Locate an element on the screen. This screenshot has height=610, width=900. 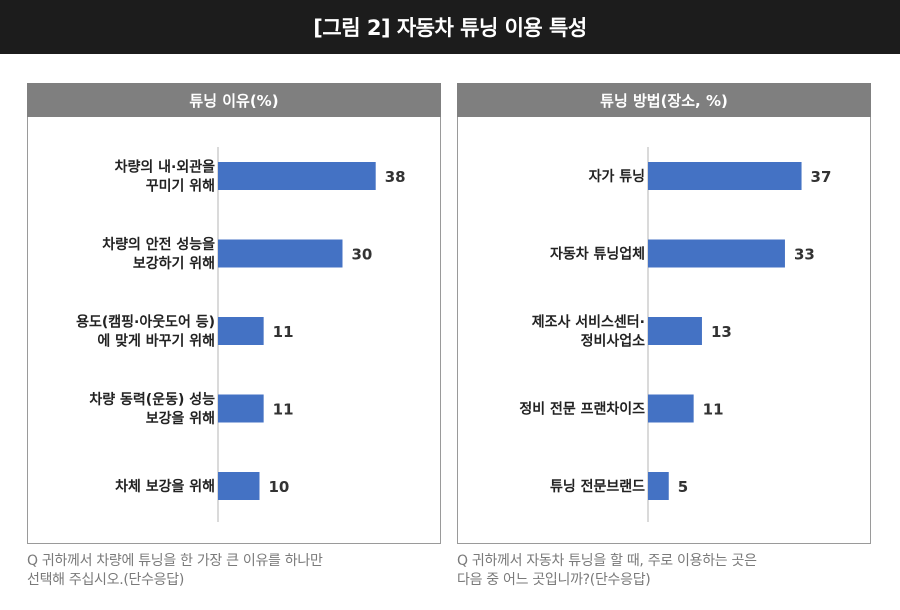
right-category-label-3-line-1: 제조사 서비스센터· is located at coordinates (588, 323).